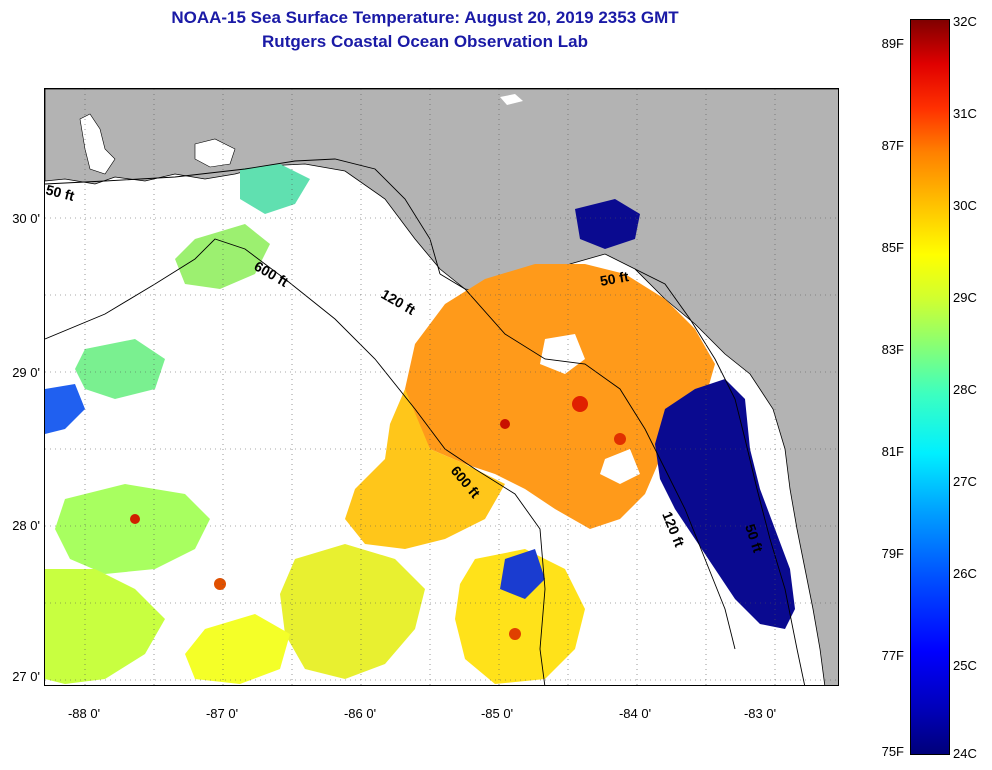  What do you see at coordinates (892, 43) in the screenshot?
I see `colorbar-f-label: 89F` at bounding box center [892, 43].